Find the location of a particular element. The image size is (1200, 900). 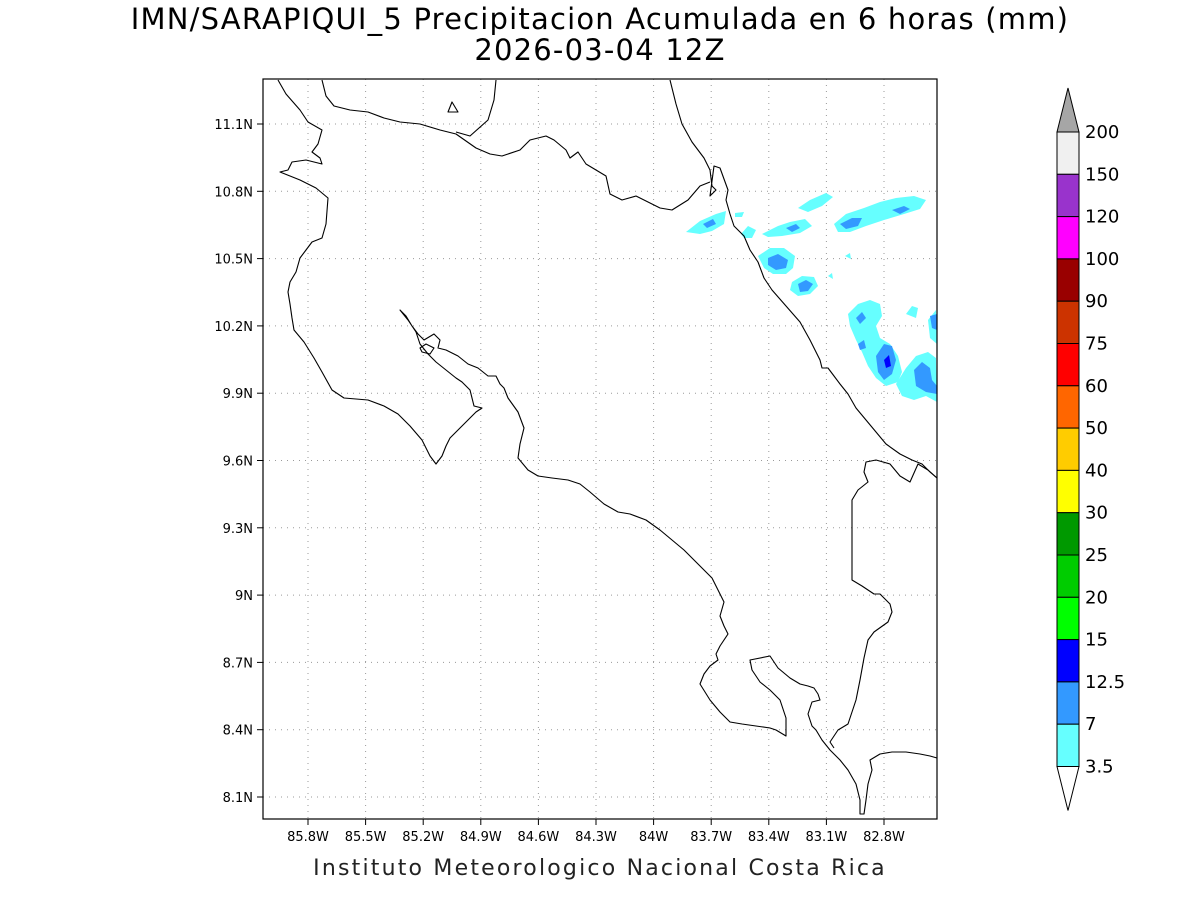

colorbar-max-triangle is located at coordinates (1068, 110).